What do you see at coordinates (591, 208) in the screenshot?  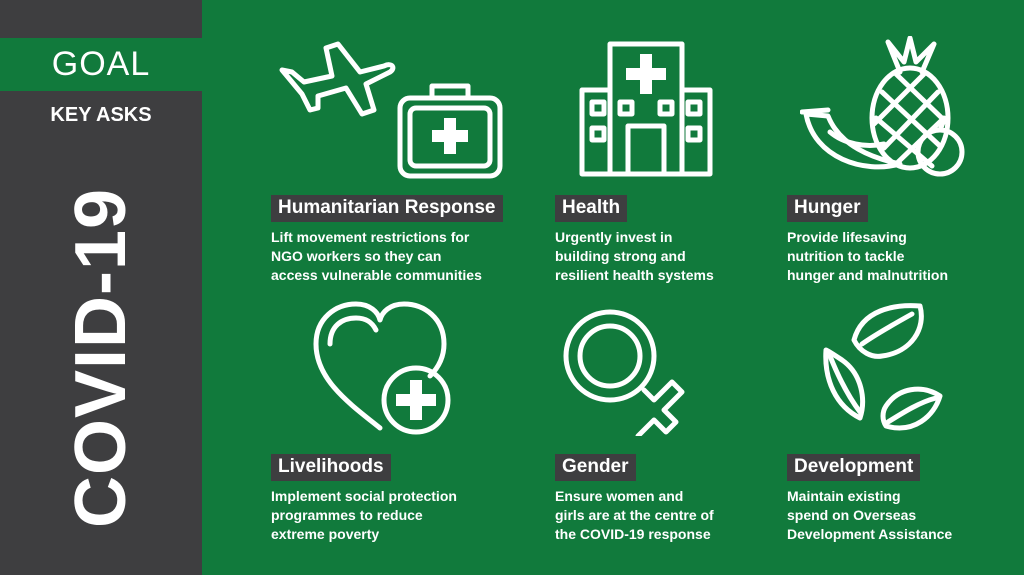 I see `card-title: Health` at bounding box center [591, 208].